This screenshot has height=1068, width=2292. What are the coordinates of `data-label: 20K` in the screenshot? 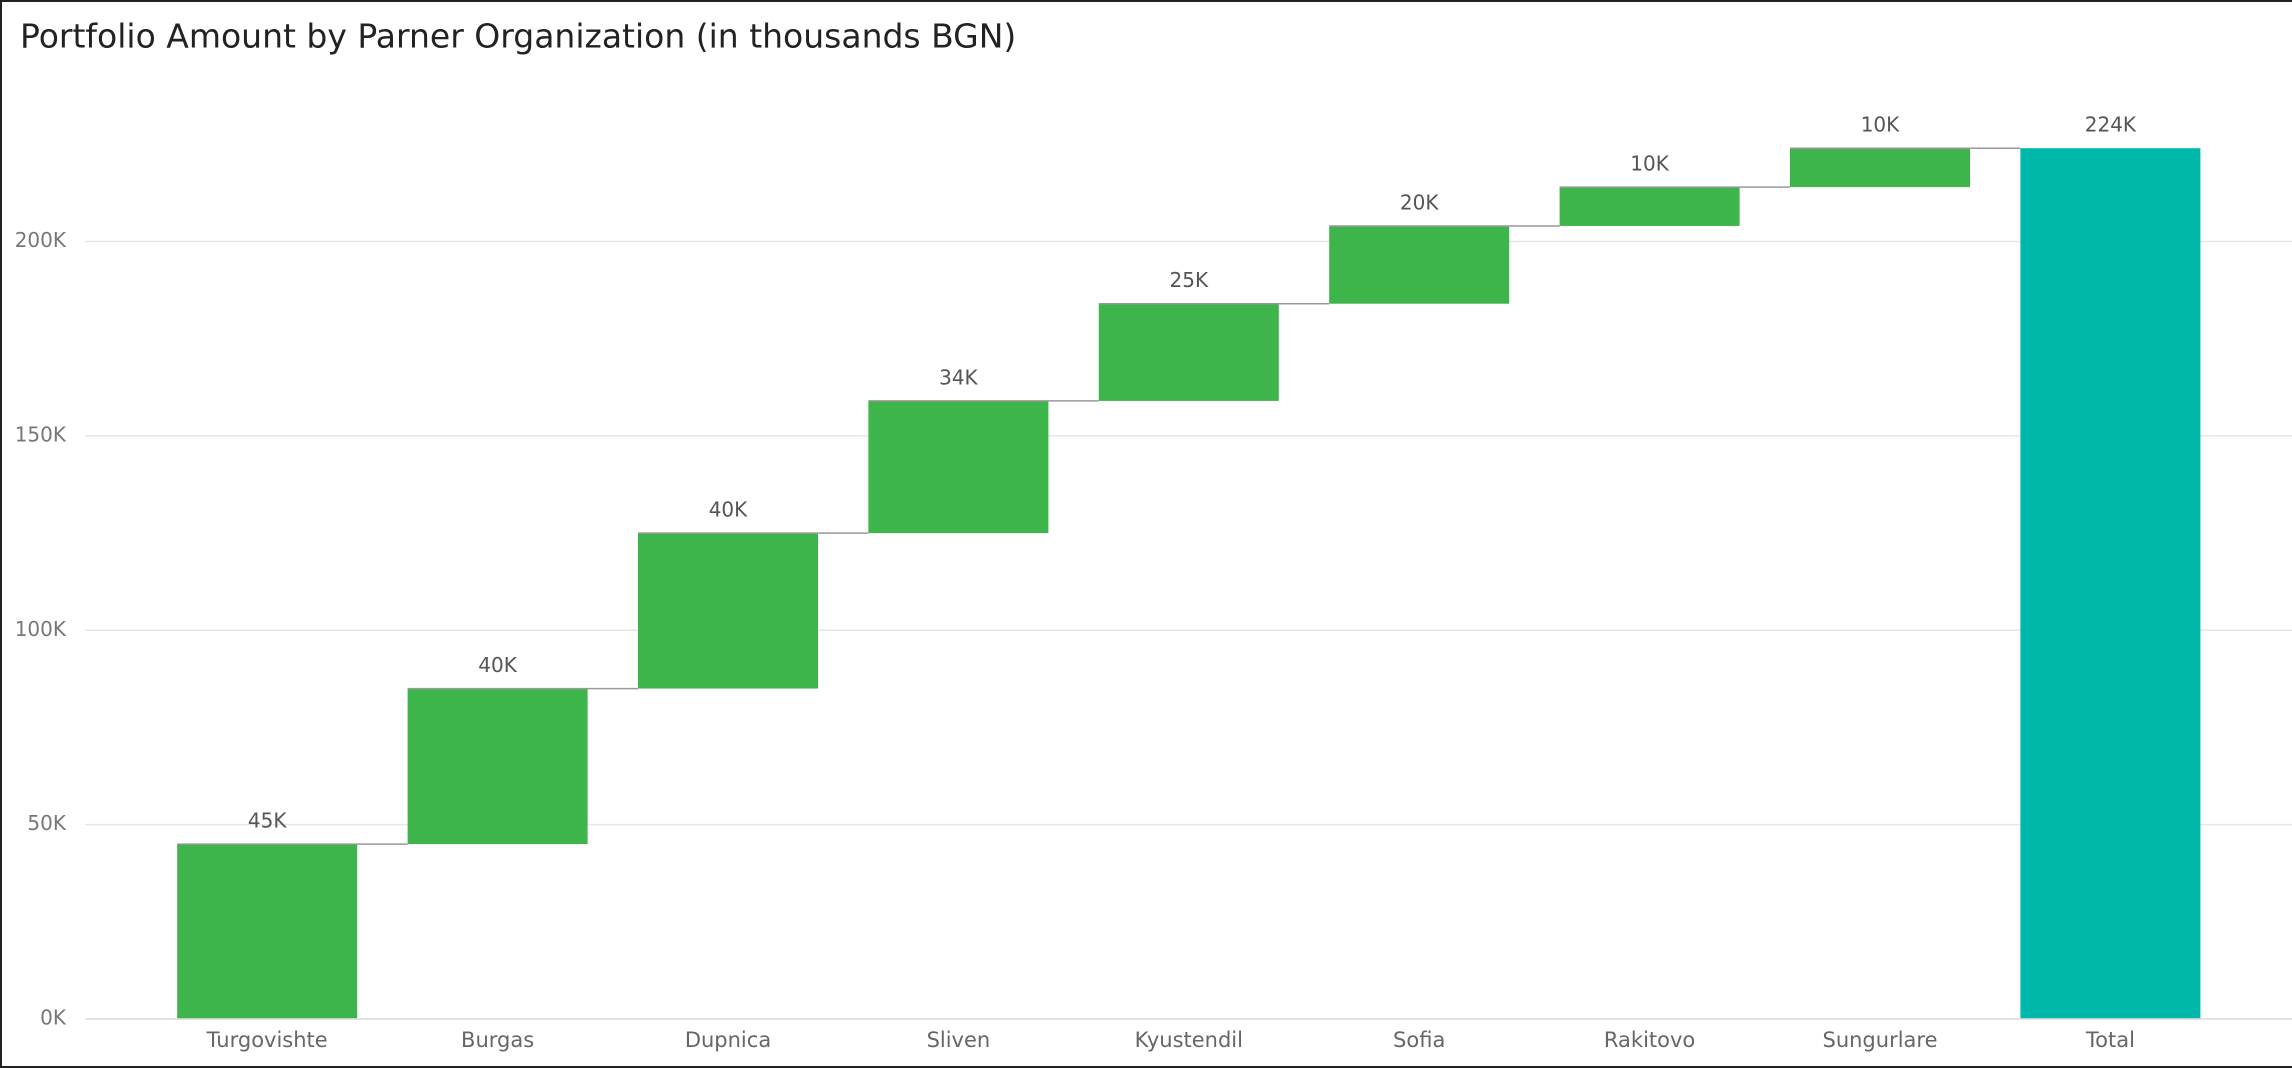 It's located at (1419, 202).